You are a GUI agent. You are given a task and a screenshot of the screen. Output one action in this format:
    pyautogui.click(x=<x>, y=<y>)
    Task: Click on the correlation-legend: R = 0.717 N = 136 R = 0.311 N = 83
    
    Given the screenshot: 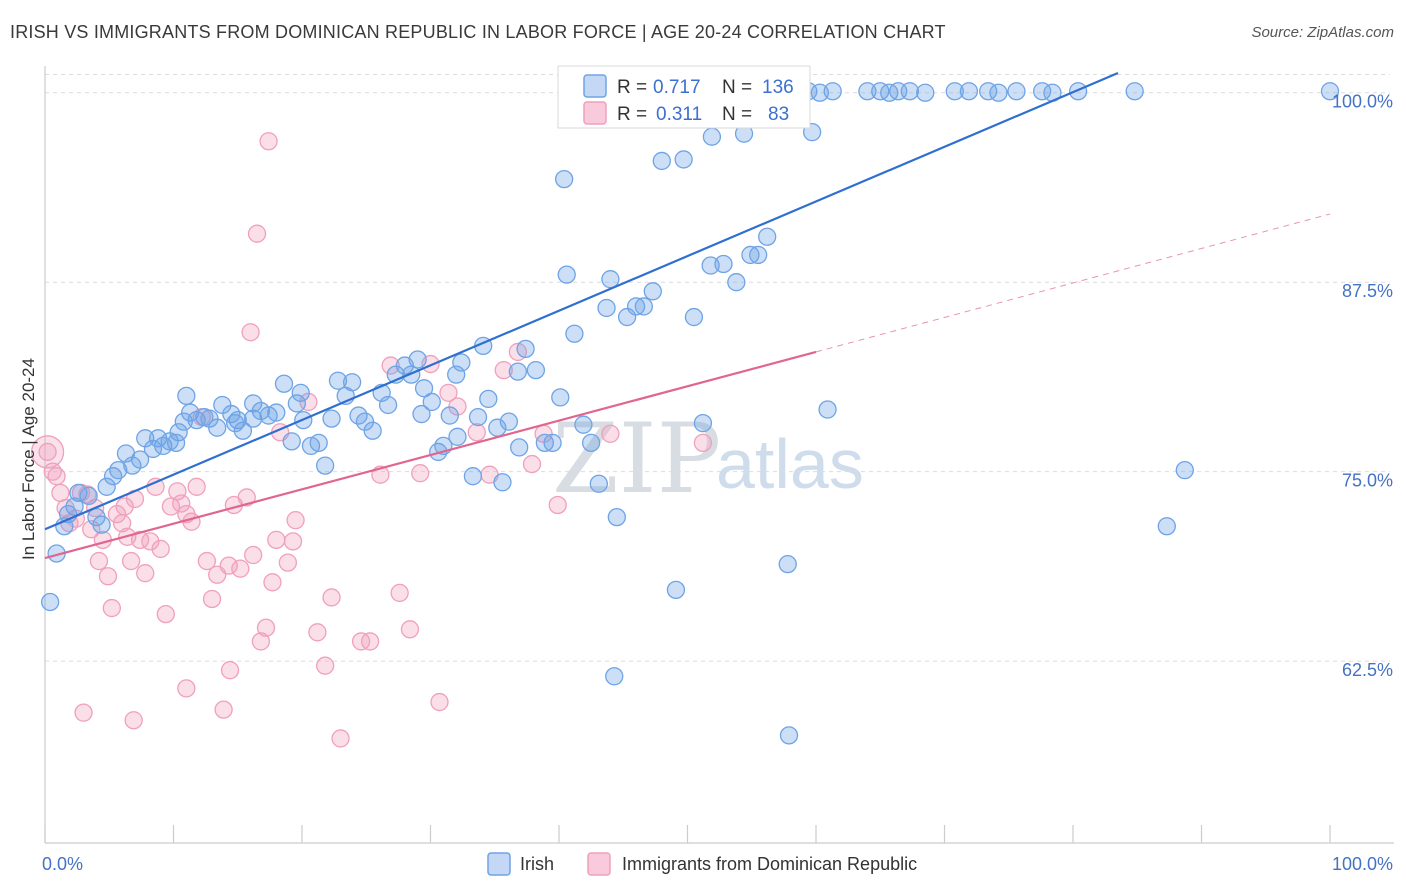 What is the action you would take?
    pyautogui.click(x=684, y=97)
    